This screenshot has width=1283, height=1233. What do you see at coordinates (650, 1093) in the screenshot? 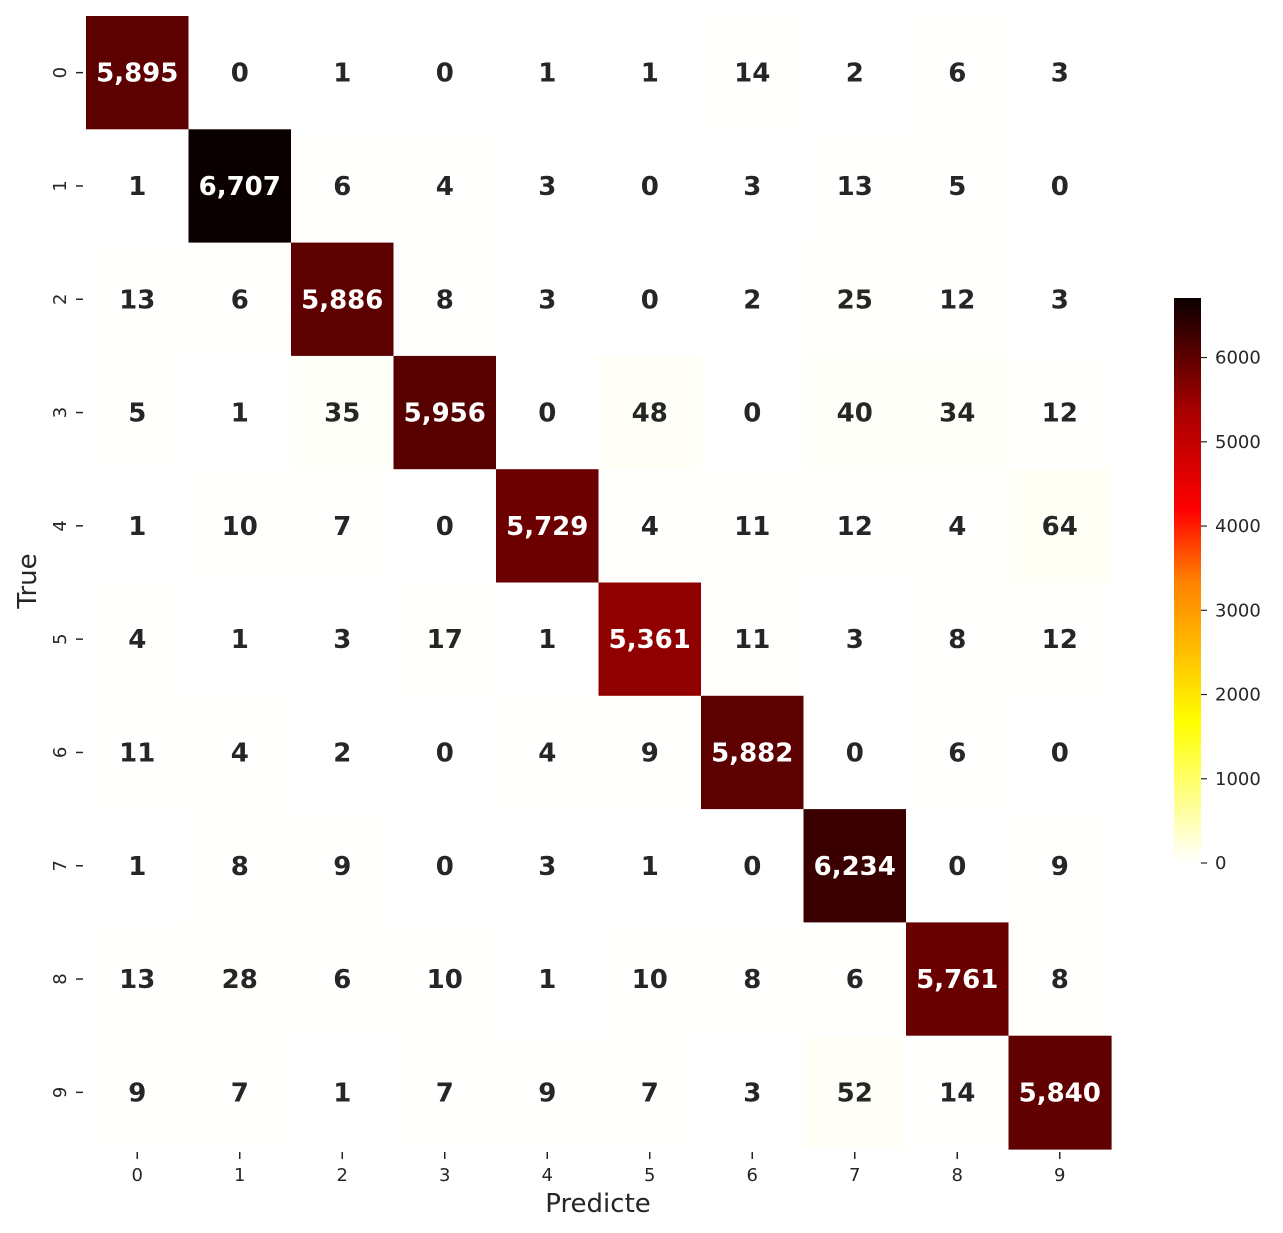
I see `cell-value-label: 7` at bounding box center [650, 1093].